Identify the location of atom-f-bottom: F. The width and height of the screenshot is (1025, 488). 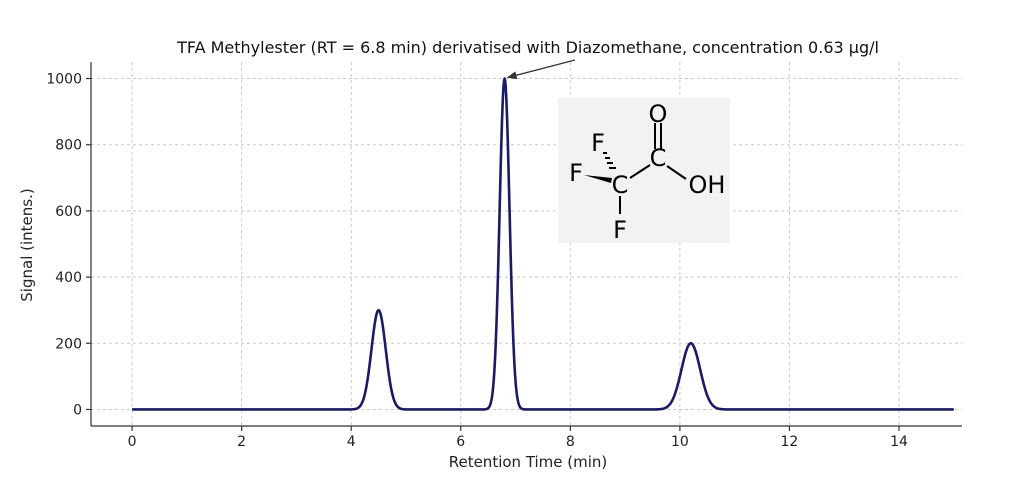
(620, 230).